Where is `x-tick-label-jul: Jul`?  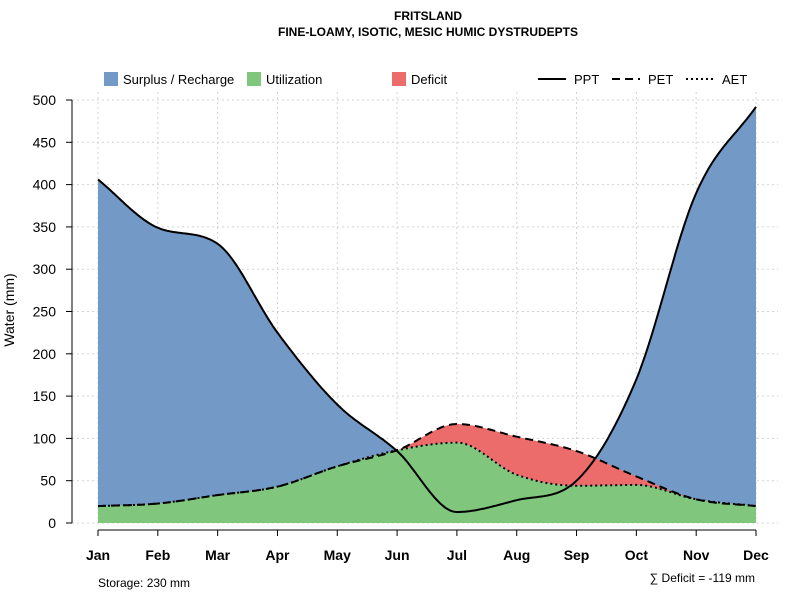 x-tick-label-jul: Jul is located at coordinates (457, 555).